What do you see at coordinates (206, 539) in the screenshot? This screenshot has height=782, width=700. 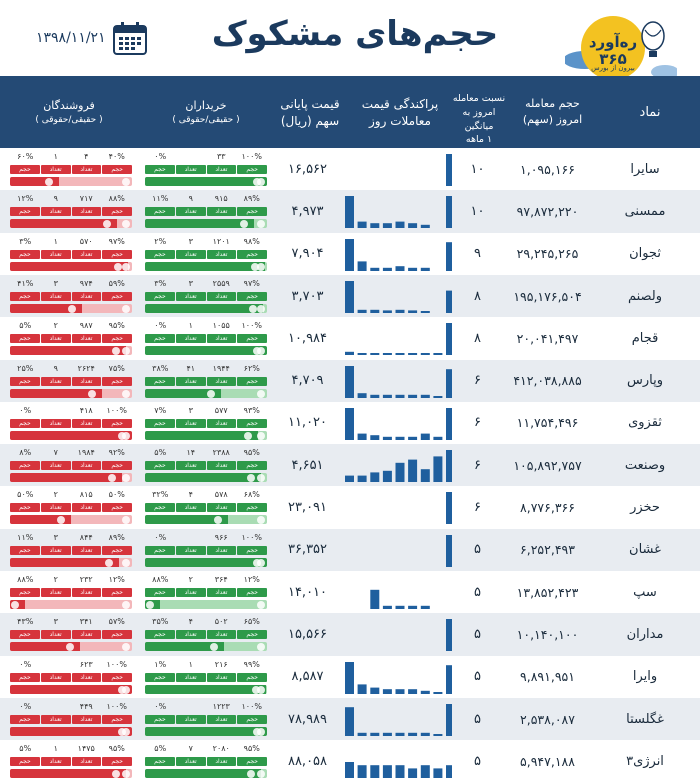 I see `buy-values: ۰% ۹۶۶ ۱۰۰%` at bounding box center [206, 539].